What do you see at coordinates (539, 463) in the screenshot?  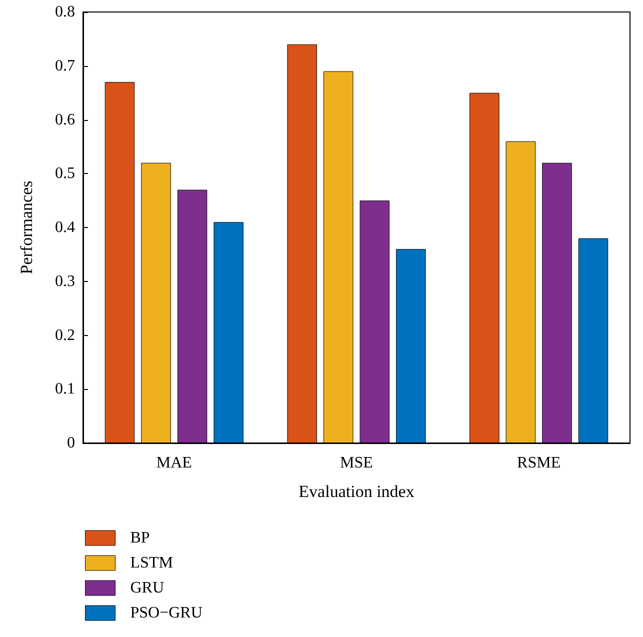 I see `x-tick-label: RSME` at bounding box center [539, 463].